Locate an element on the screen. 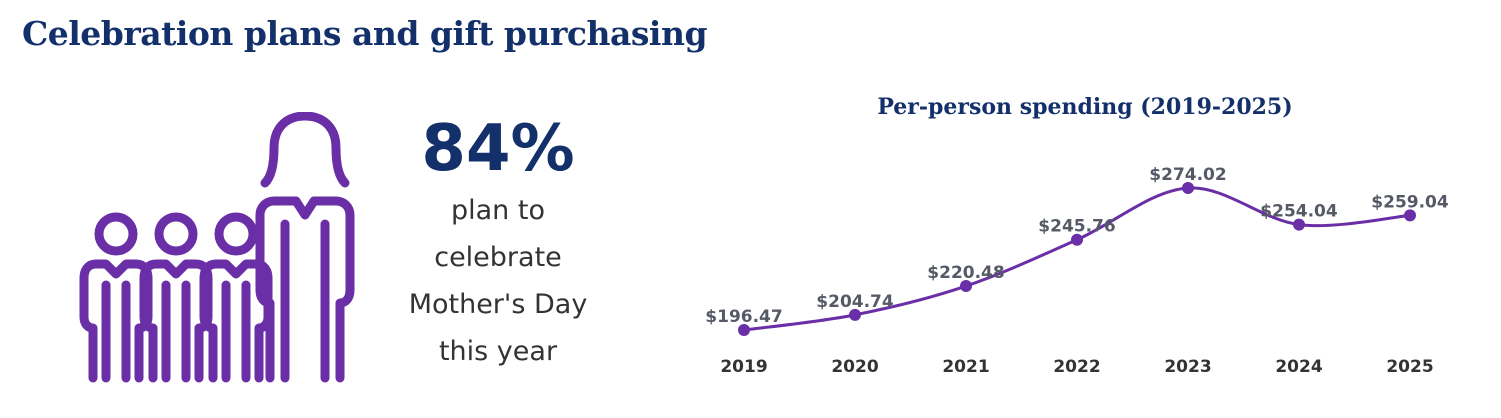 The image size is (1501, 418). family-icon is located at coordinates (217, 247).